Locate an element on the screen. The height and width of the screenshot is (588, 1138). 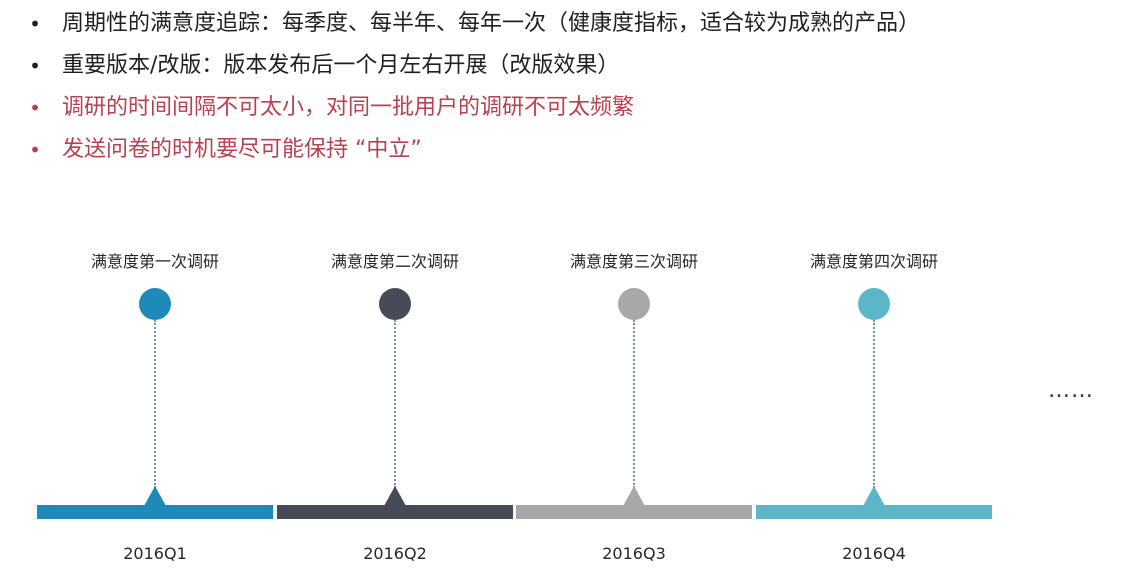
bullet-text: 重要版本/改版：版本发布后一个月左右开展（改版效果） is located at coordinates (341, 65).